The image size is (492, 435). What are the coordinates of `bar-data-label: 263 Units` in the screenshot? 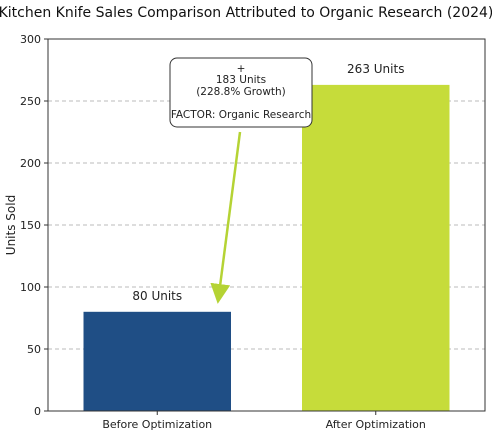 It's located at (375, 69).